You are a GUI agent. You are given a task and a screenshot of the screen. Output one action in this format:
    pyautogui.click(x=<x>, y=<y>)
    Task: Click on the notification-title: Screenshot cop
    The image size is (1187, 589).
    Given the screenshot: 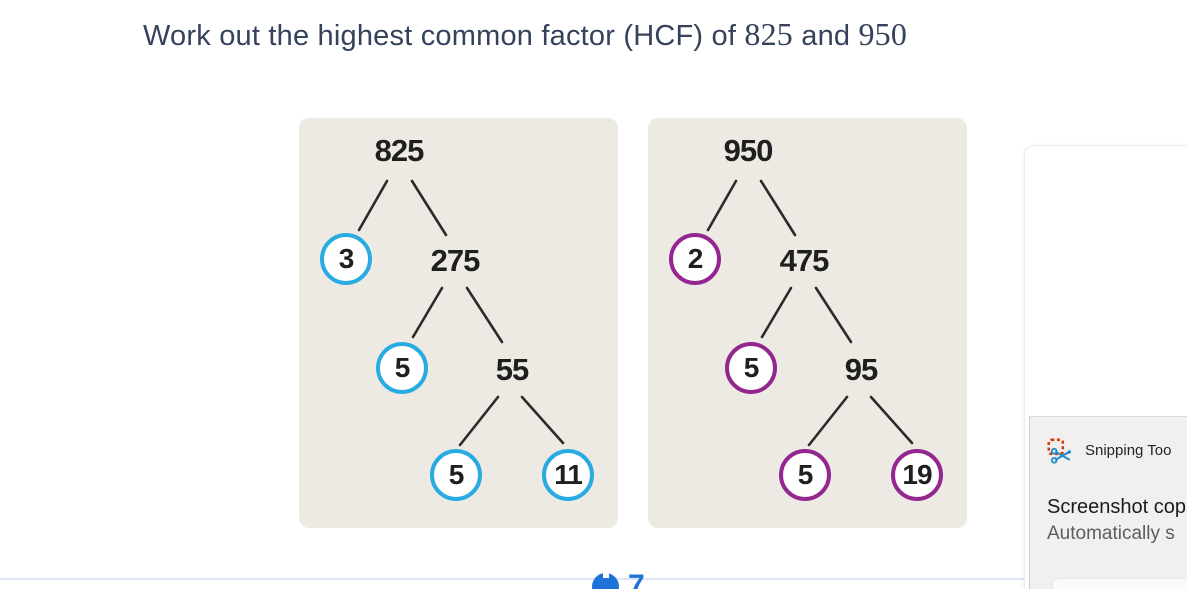 What is the action you would take?
    pyautogui.click(x=1116, y=507)
    